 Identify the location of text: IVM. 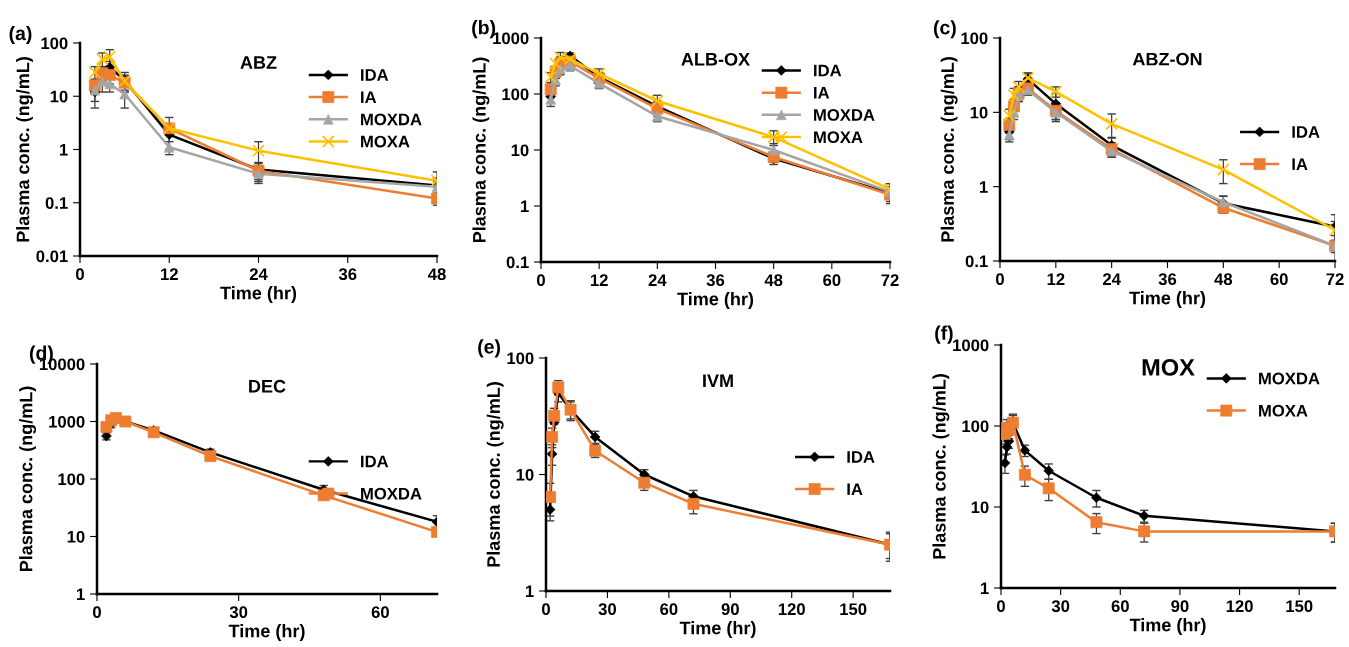
(718, 380).